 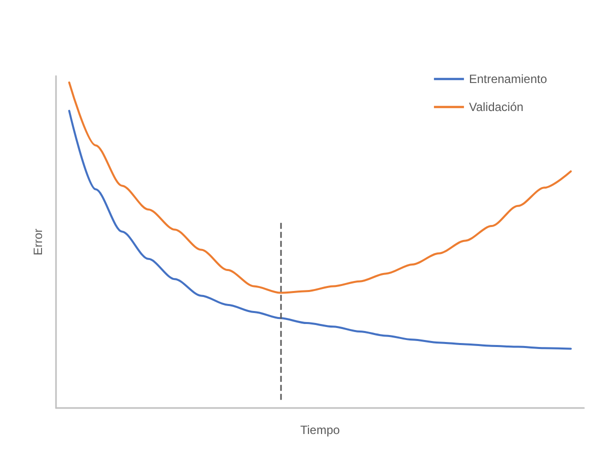 I want to click on y-axis-title: Error, so click(x=38, y=242).